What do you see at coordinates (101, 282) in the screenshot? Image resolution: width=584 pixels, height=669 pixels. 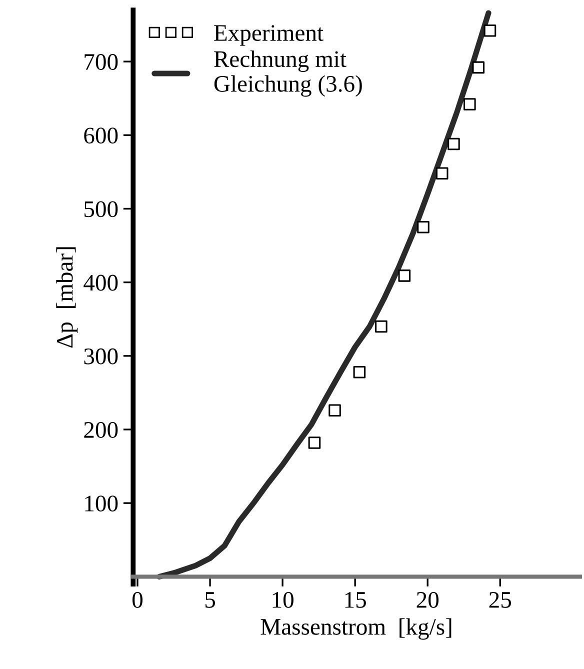 I see `y-tick-label: 400` at bounding box center [101, 282].